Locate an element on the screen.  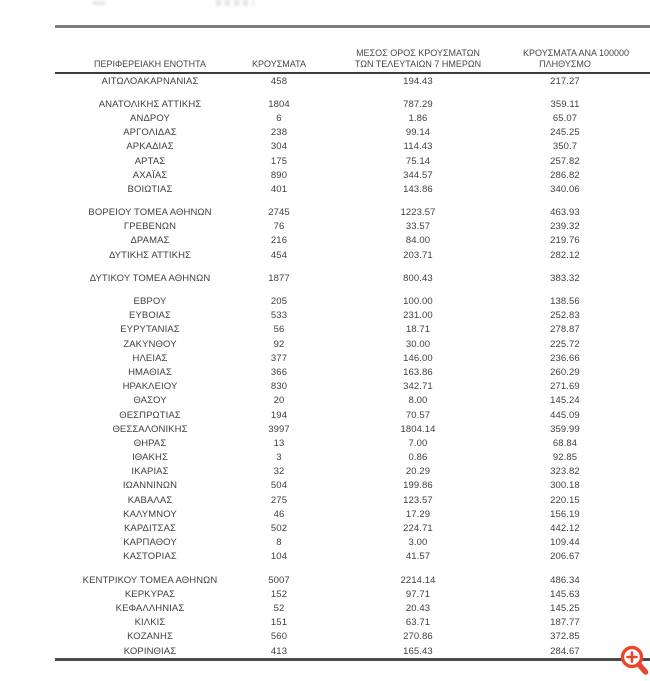
cases-cell: 1804 is located at coordinates (279, 104).